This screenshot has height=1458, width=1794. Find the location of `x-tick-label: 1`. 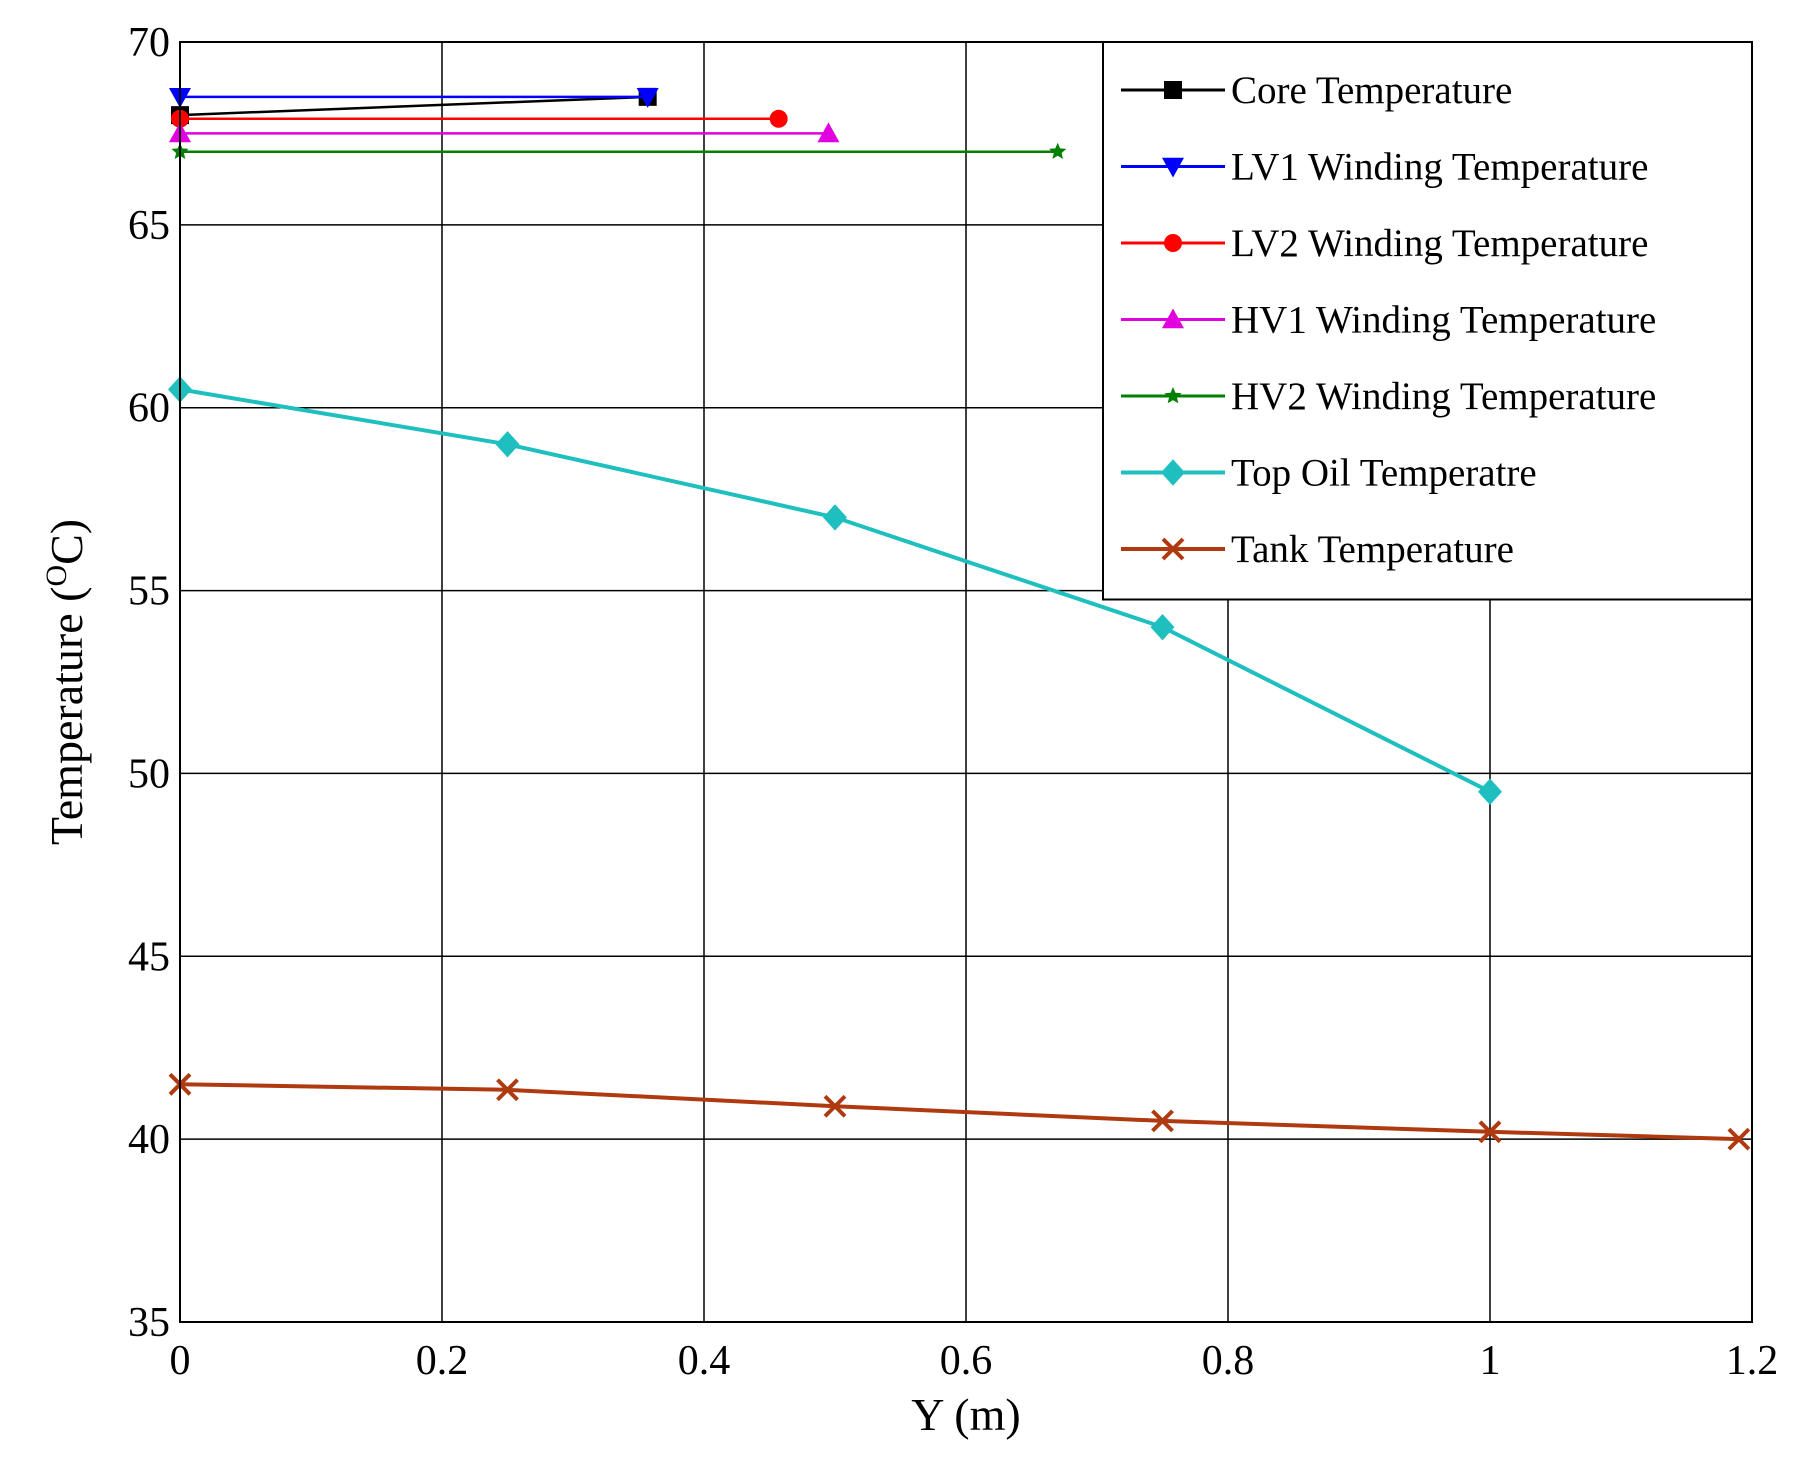

x-tick-label: 1 is located at coordinates (1490, 1361).